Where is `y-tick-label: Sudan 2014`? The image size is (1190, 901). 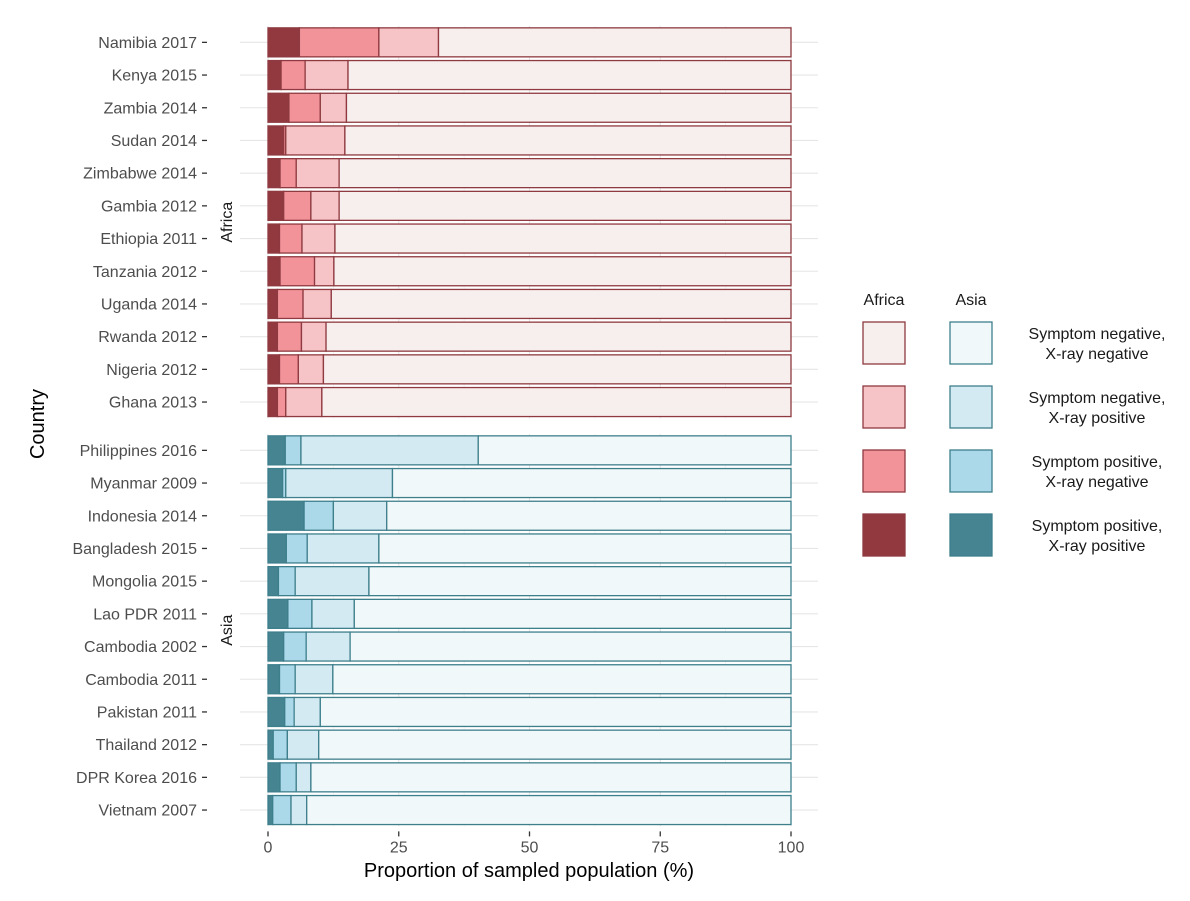
y-tick-label: Sudan 2014 is located at coordinates (154, 141).